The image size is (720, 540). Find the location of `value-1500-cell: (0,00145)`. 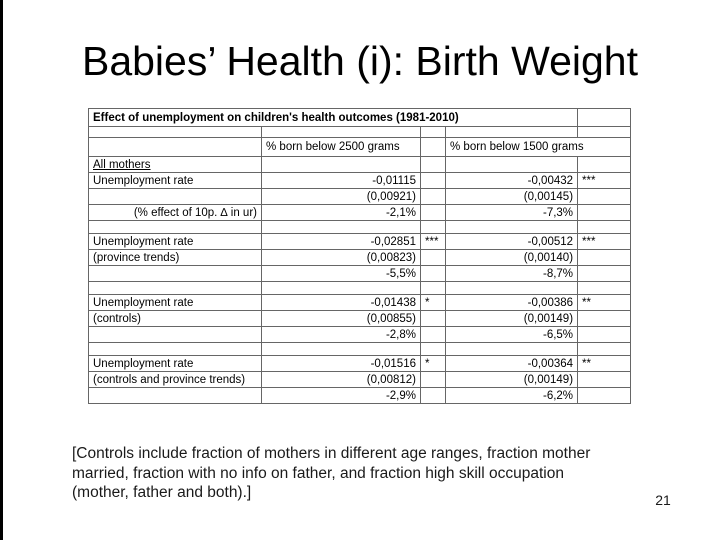

value-1500-cell: (0,00145) is located at coordinates (511, 196).